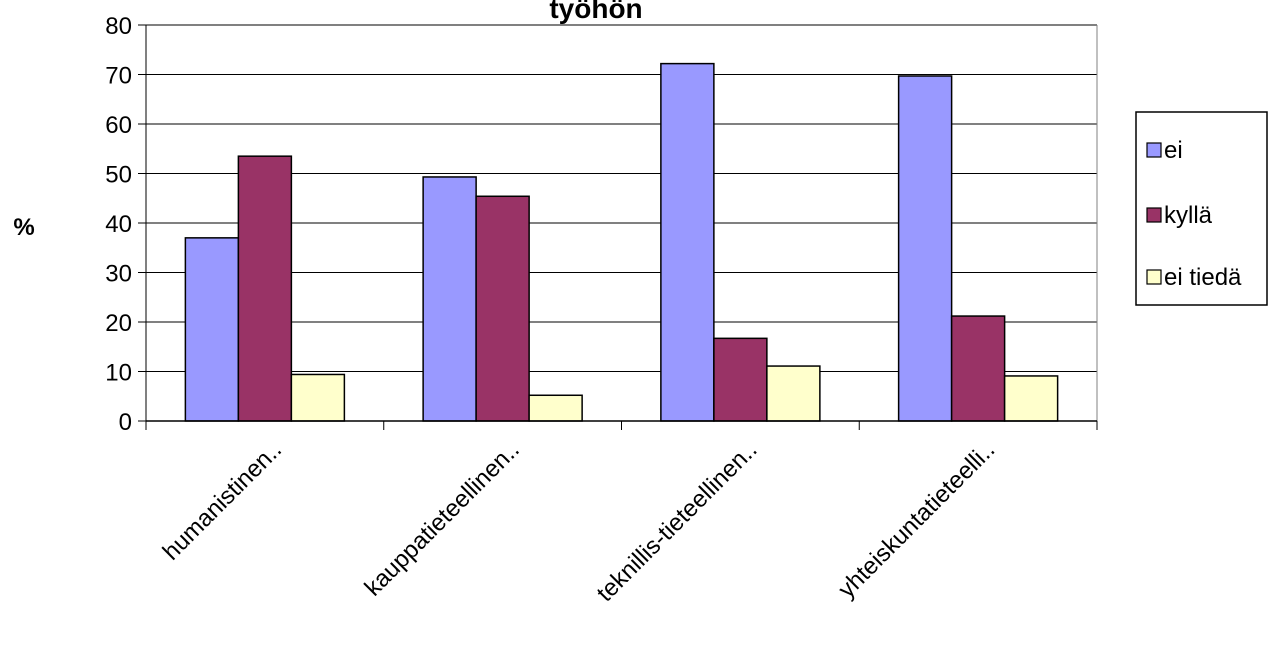  I want to click on x-category-label: yhteiskuntatieteelli.., so click(916, 519).